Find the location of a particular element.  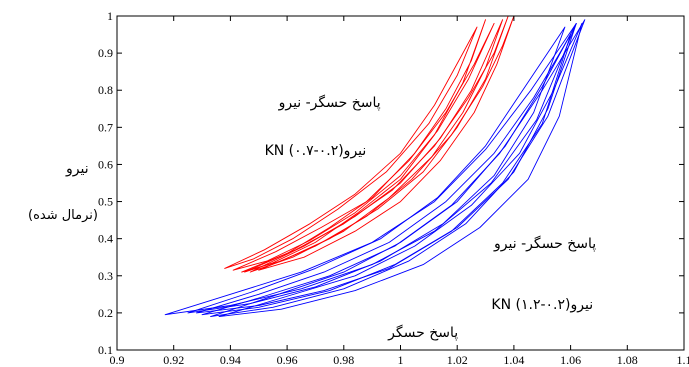

x-tick-label: 0.98 is located at coordinates (343, 360).